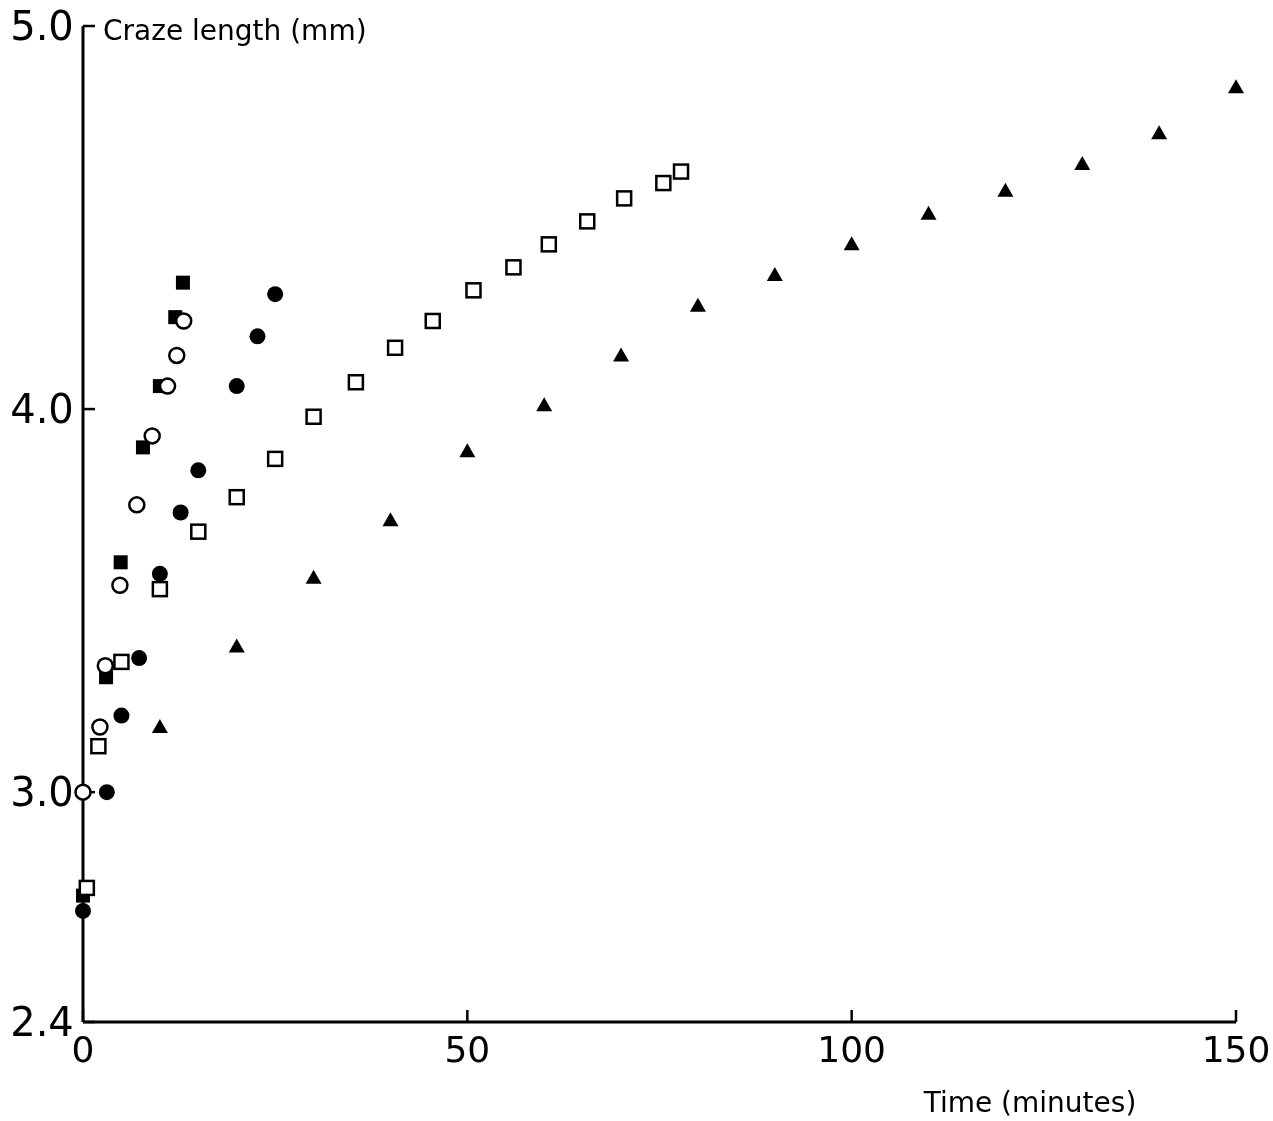 The height and width of the screenshot is (1121, 1273). I want to click on y-axis-title: Craze length (mm), so click(235, 30).